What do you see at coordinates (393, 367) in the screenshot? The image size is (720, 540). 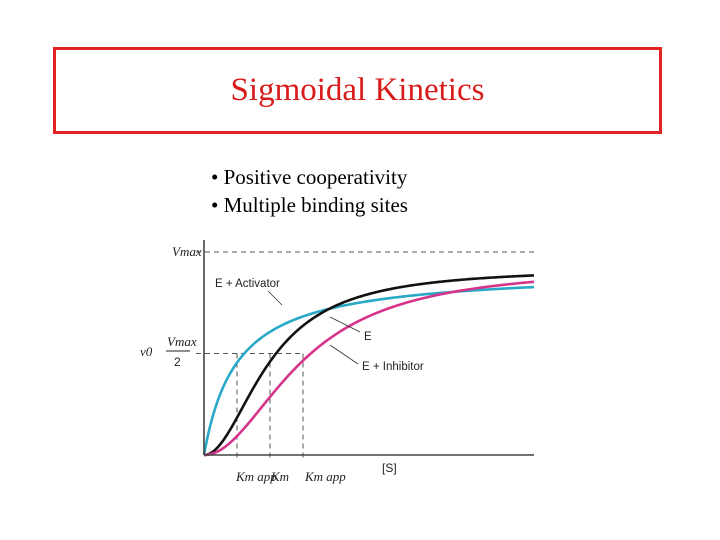 I see `series-label-inhibitor: E + Inhibitor` at bounding box center [393, 367].